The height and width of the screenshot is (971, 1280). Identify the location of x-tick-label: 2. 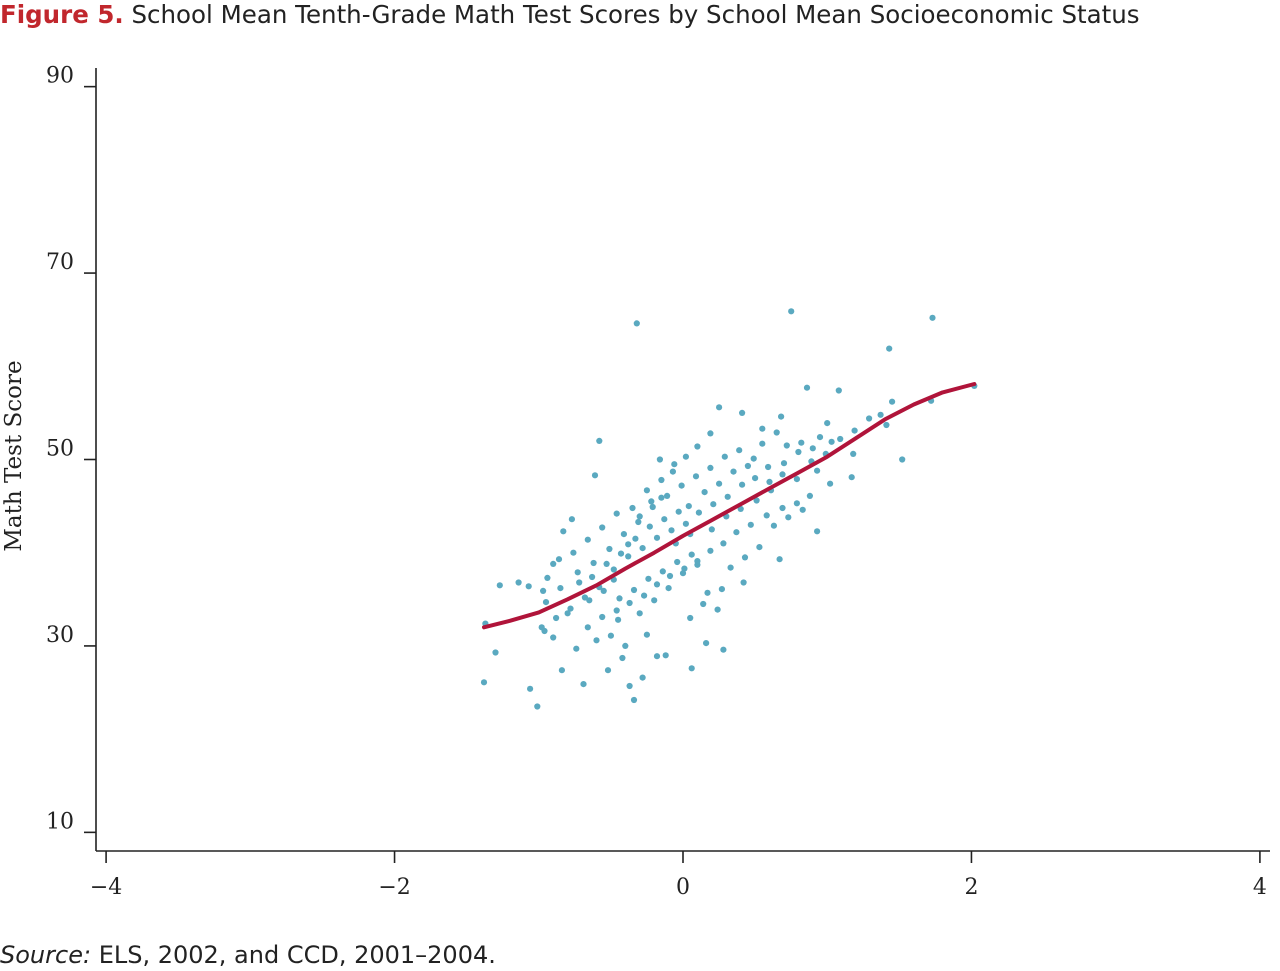
(971, 887).